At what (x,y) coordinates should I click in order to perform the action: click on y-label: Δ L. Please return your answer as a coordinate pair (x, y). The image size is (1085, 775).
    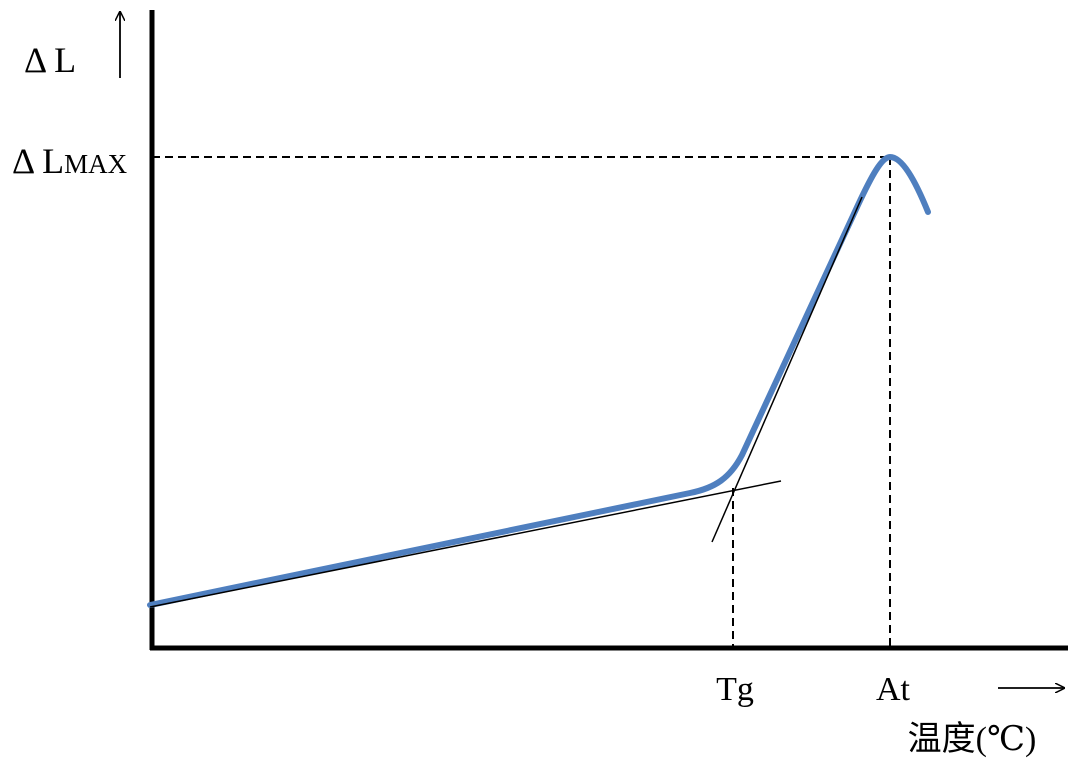
    Looking at the image, I should click on (50, 60).